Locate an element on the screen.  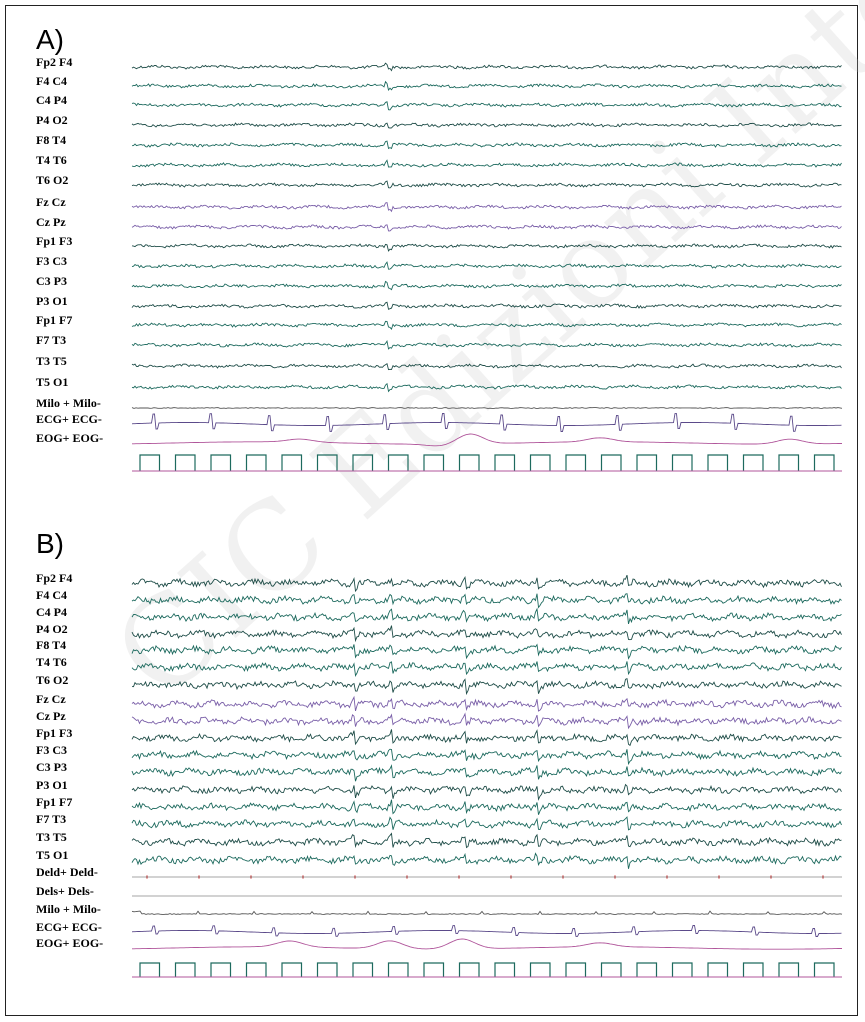
channel-label: Milo + Milo- is located at coordinates (68, 403).